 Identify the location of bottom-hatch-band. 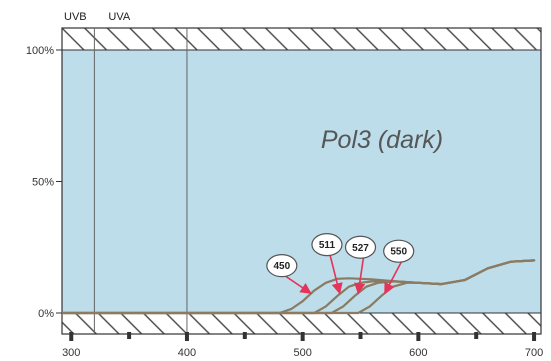
(301, 323).